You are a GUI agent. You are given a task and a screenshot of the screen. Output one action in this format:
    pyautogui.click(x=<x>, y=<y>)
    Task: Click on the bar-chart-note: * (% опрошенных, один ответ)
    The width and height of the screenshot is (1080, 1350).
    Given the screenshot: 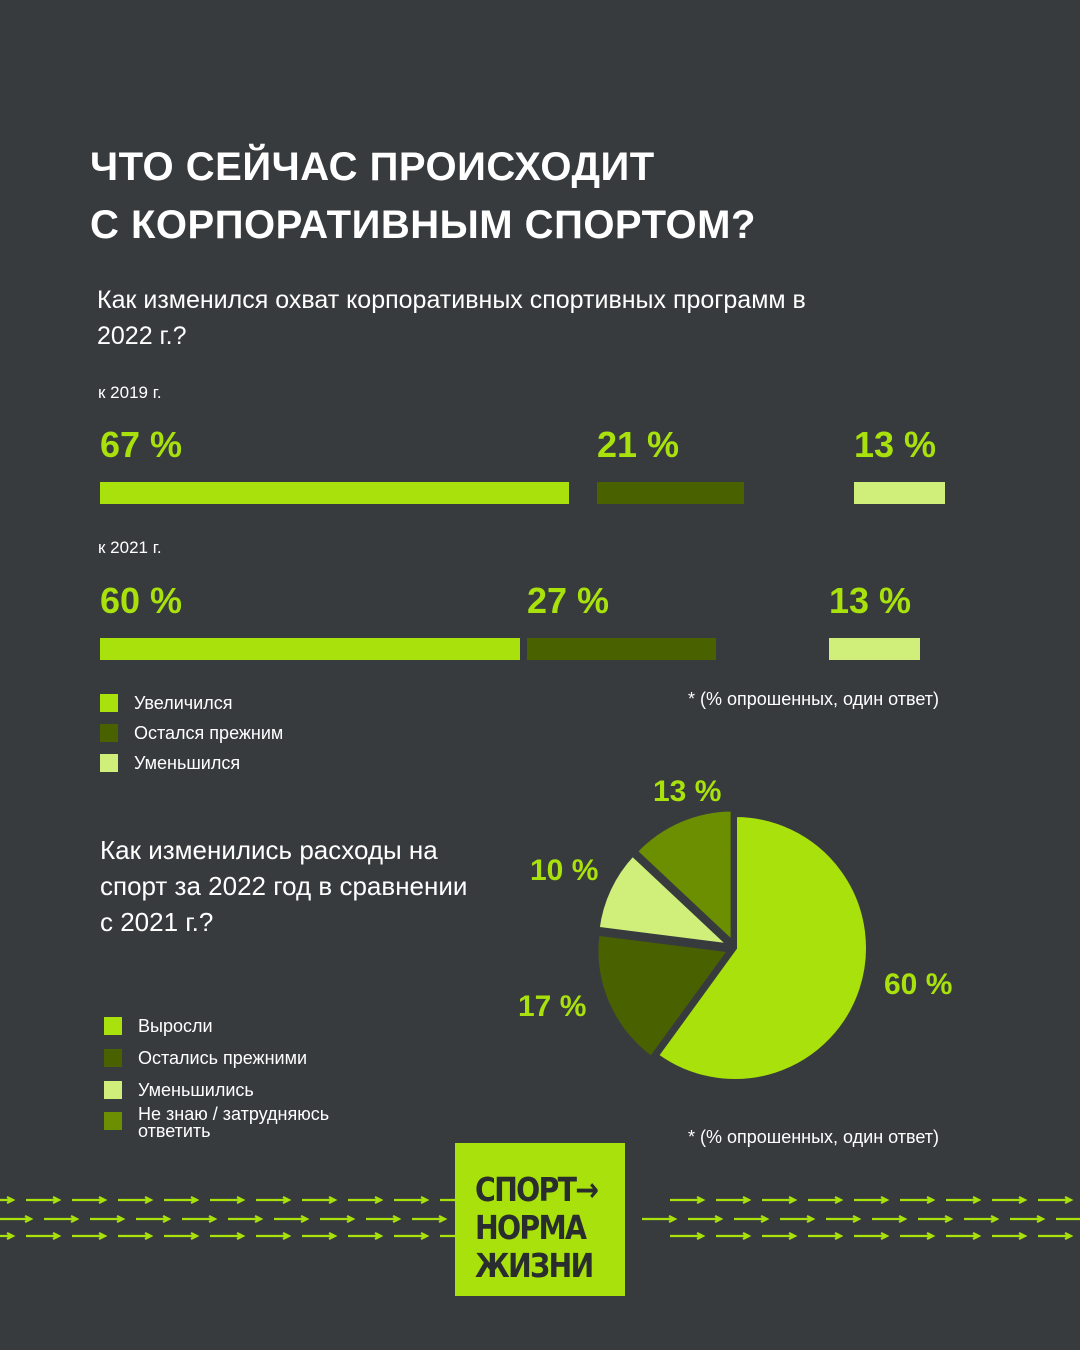 What is the action you would take?
    pyautogui.click(x=814, y=699)
    